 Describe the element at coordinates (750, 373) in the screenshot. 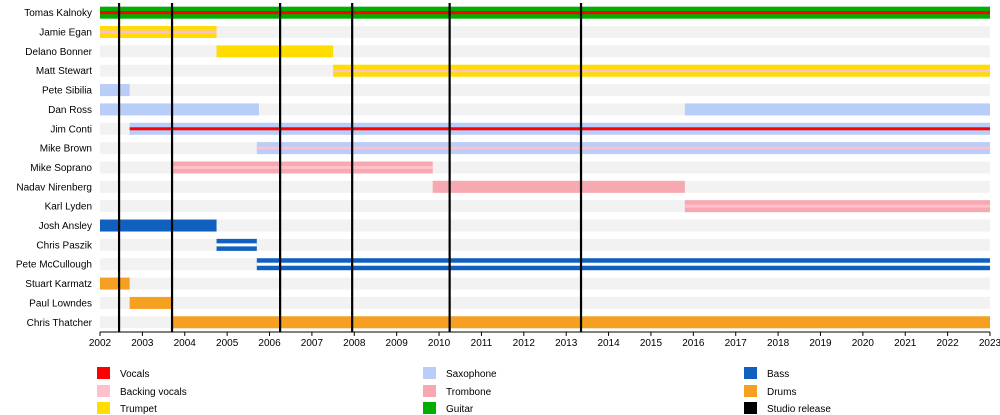

I see `legend-swatch-bass` at that location.